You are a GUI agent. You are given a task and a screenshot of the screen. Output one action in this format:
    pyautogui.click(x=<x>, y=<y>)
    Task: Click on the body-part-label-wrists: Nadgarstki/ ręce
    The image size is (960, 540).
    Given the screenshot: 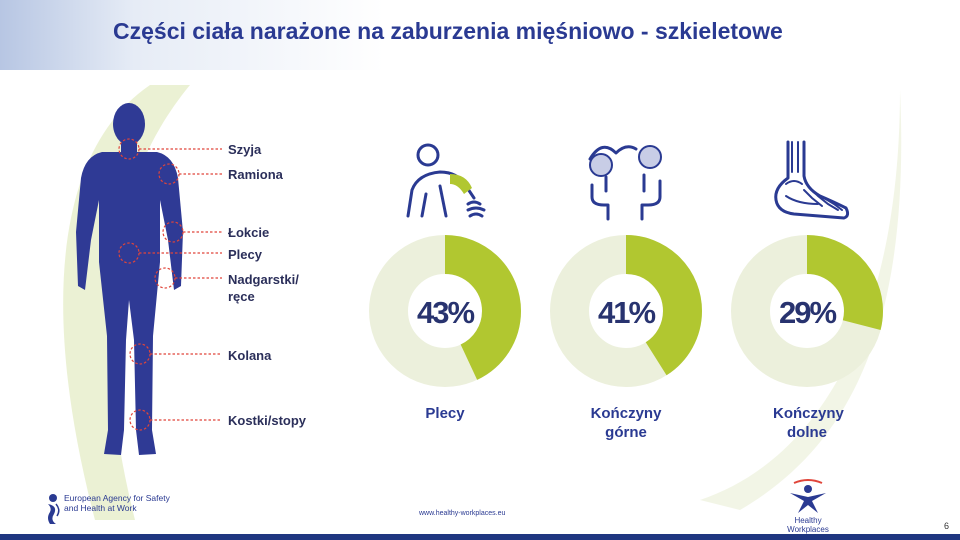 What is the action you would take?
    pyautogui.click(x=263, y=288)
    